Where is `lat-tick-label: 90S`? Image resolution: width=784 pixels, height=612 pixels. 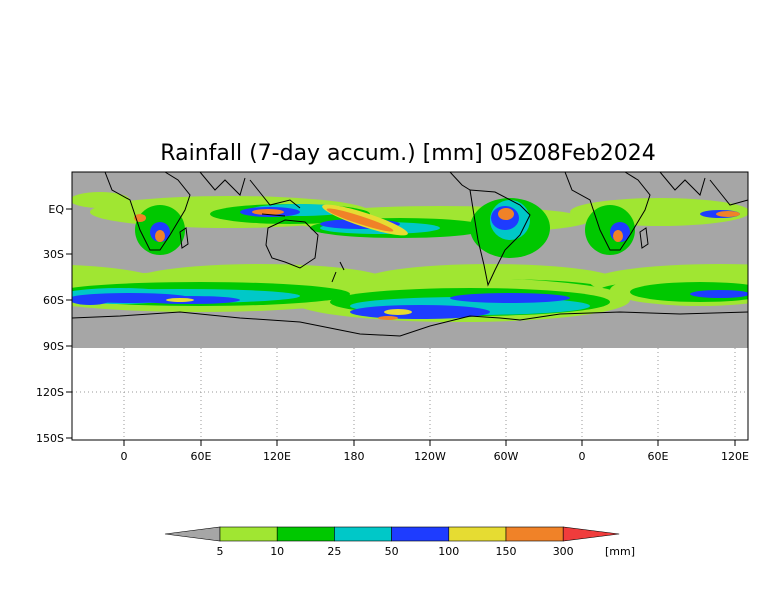 lat-tick-label: 90S is located at coordinates (53, 346).